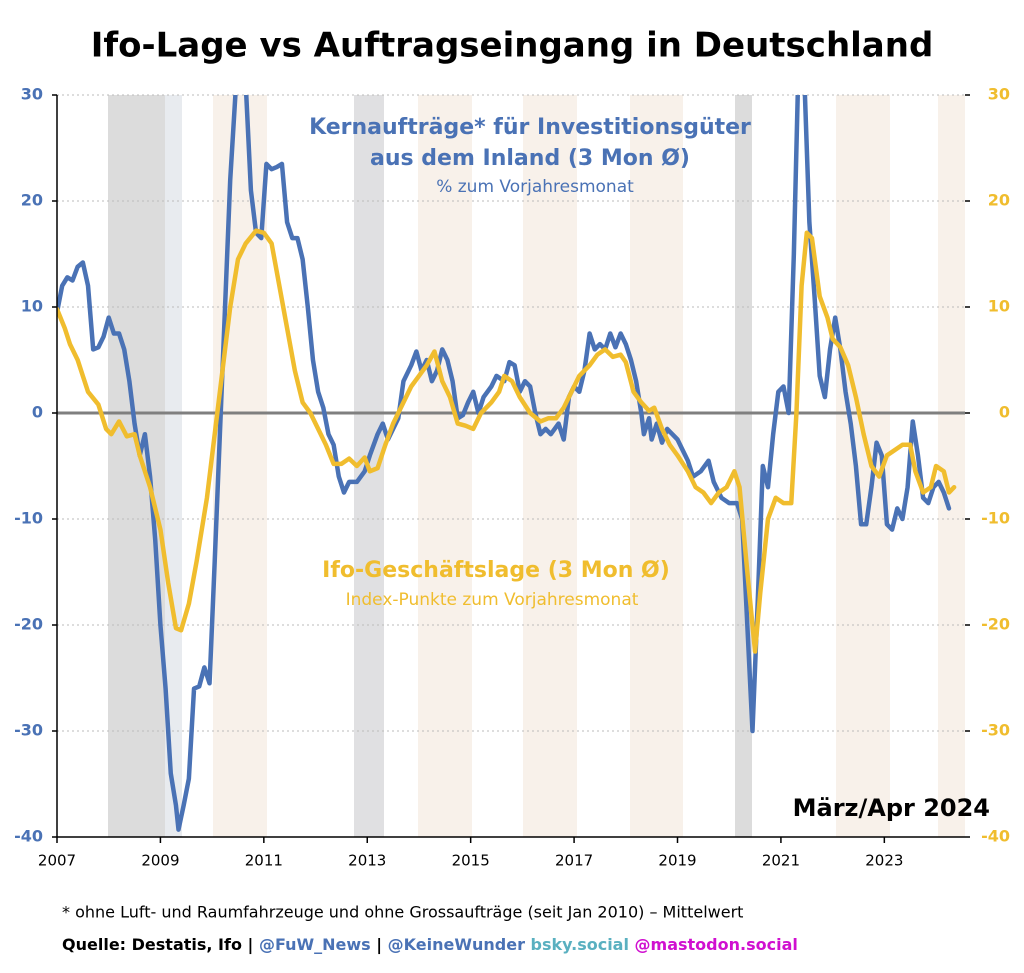 This screenshot has height=973, width=1024. Describe the element at coordinates (995, 624) in the screenshot. I see `y2-tick-label: -20` at that location.